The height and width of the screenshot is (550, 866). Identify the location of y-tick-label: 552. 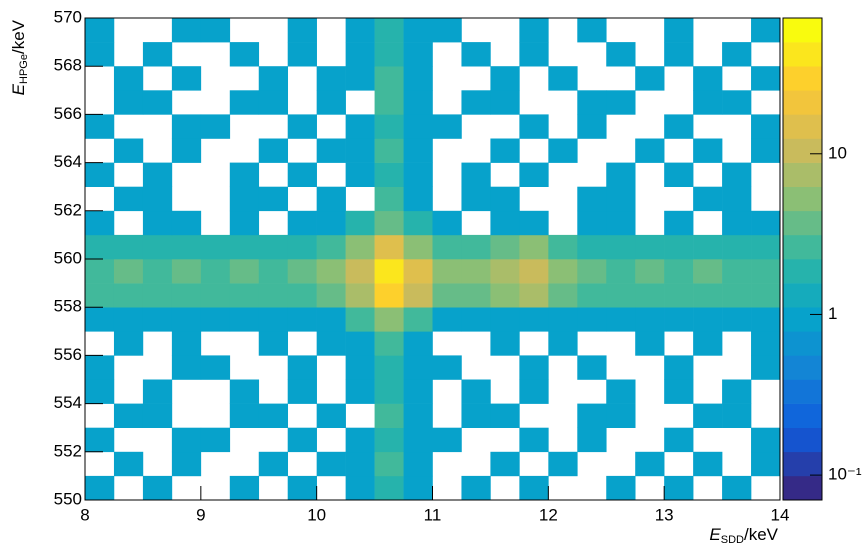
(68, 450).